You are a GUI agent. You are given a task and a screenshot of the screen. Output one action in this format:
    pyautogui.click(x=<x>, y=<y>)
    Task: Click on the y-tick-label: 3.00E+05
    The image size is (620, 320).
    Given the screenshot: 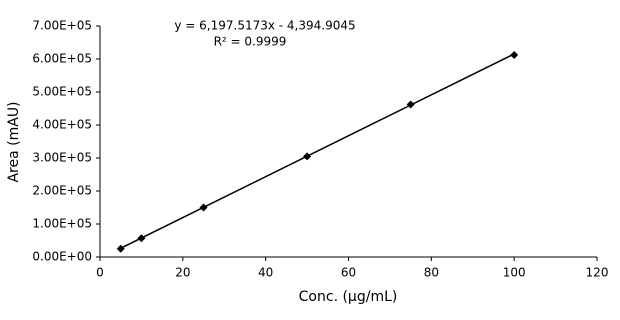 What is the action you would take?
    pyautogui.click(x=62, y=158)
    